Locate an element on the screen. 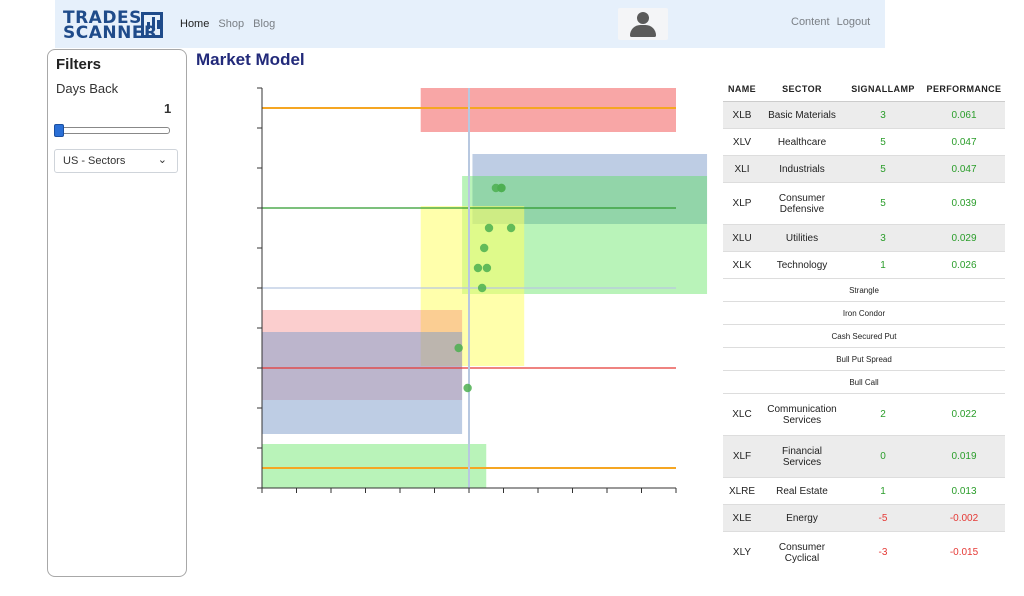  table-row: Bull Call is located at coordinates (864, 382).